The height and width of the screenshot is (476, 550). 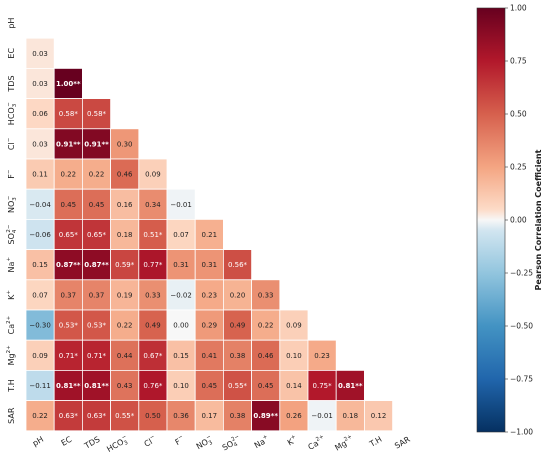 What do you see at coordinates (67, 441) in the screenshot?
I see `x-tick-label: EC` at bounding box center [67, 441].